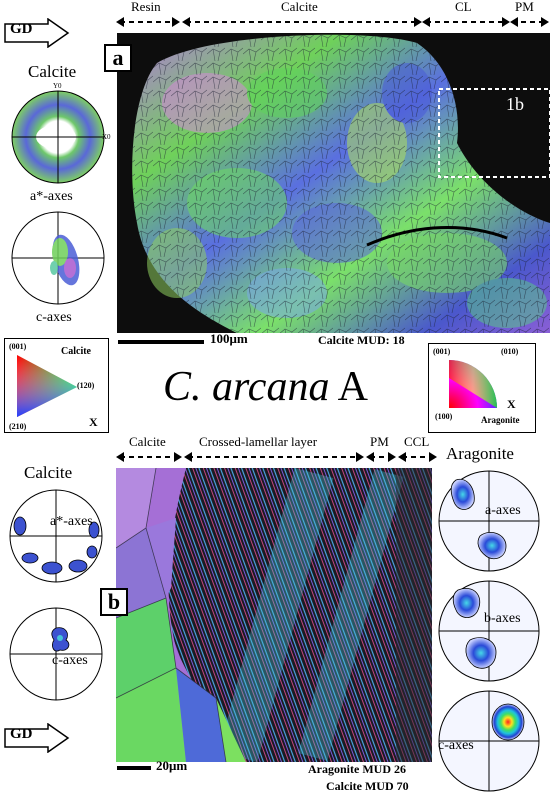 This screenshot has height=798, width=550. I want to click on scale-label-20um: 20μm, so click(172, 765).